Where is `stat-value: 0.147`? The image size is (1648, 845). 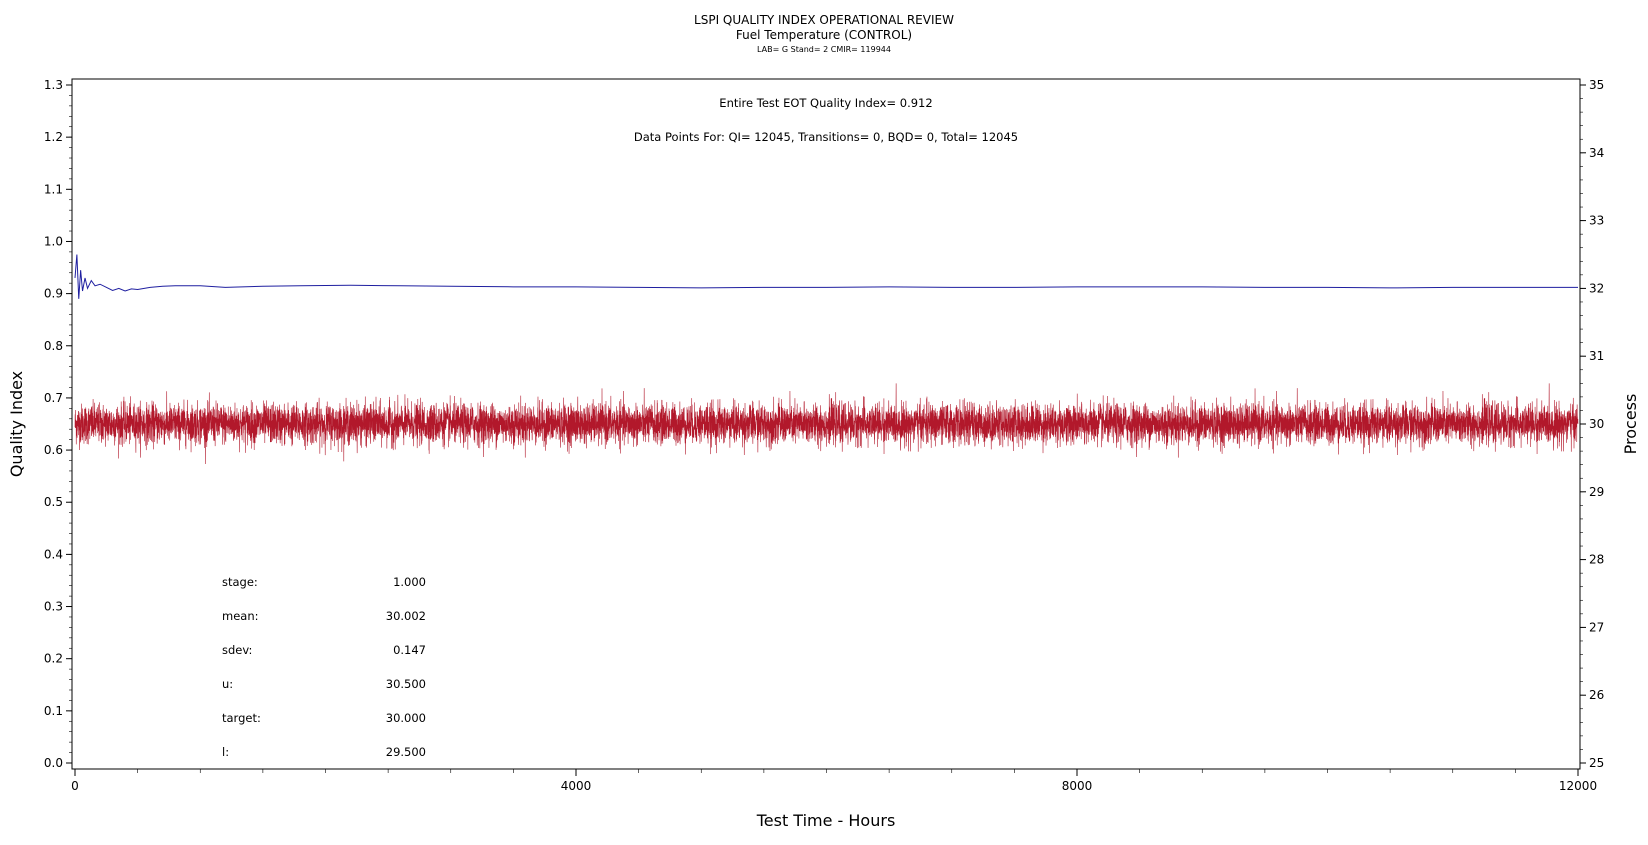 stat-value: 0.147 is located at coordinates (409, 650).